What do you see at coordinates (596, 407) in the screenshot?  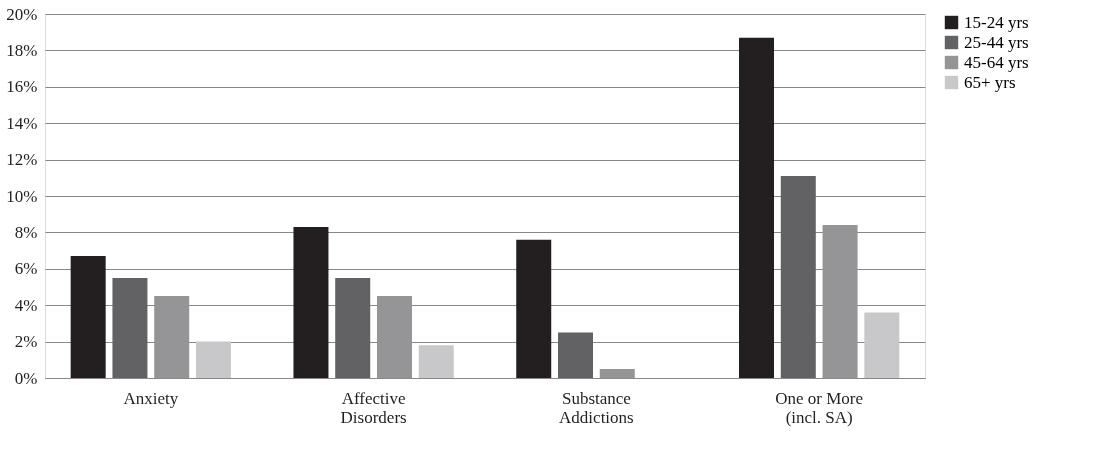 I see `x-tick-label: Substance Addictions` at bounding box center [596, 407].